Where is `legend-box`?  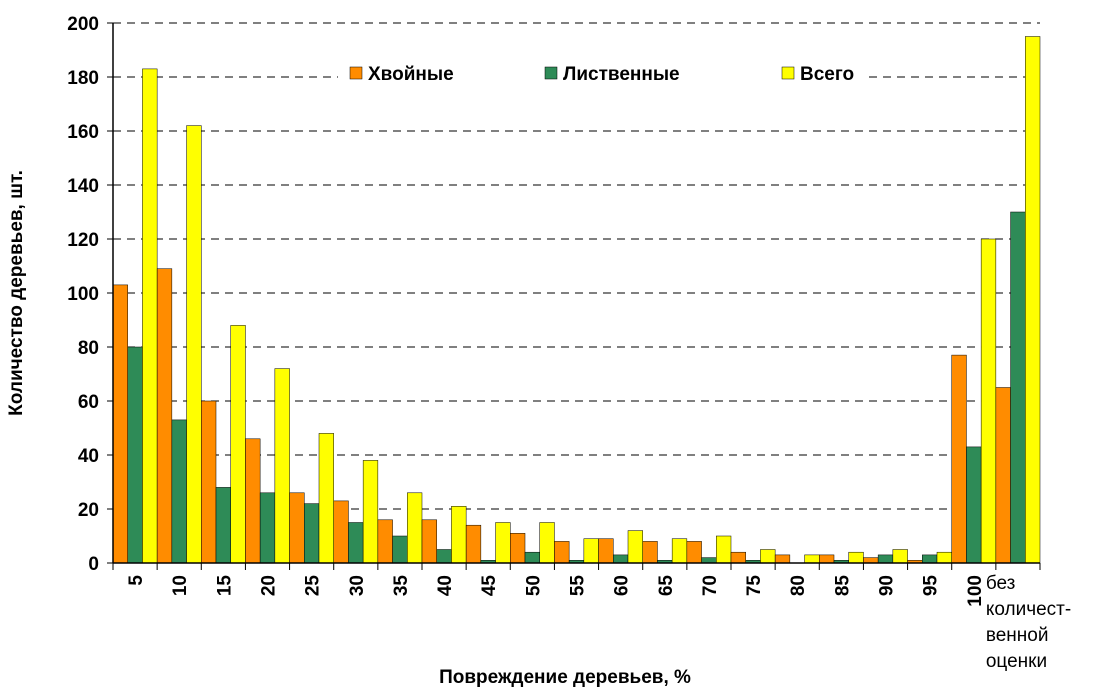
legend-box is located at coordinates (603, 74).